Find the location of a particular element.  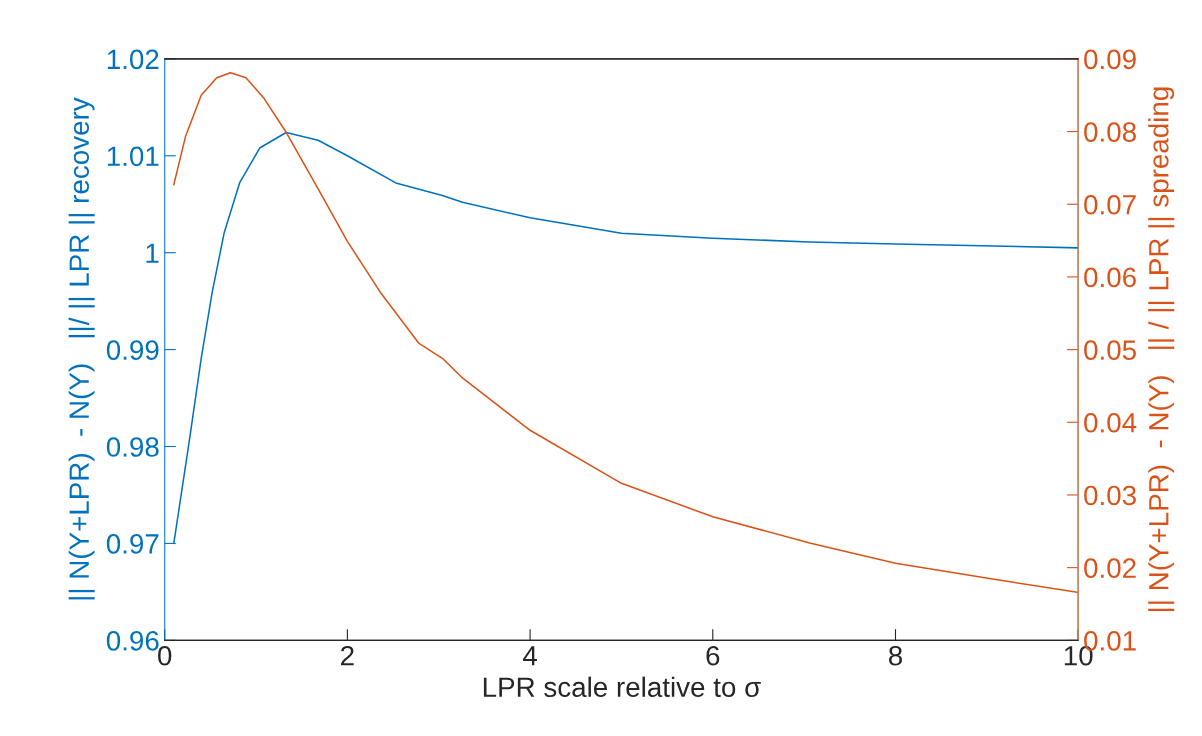

y-tick-label: 1.01 is located at coordinates (133, 156).